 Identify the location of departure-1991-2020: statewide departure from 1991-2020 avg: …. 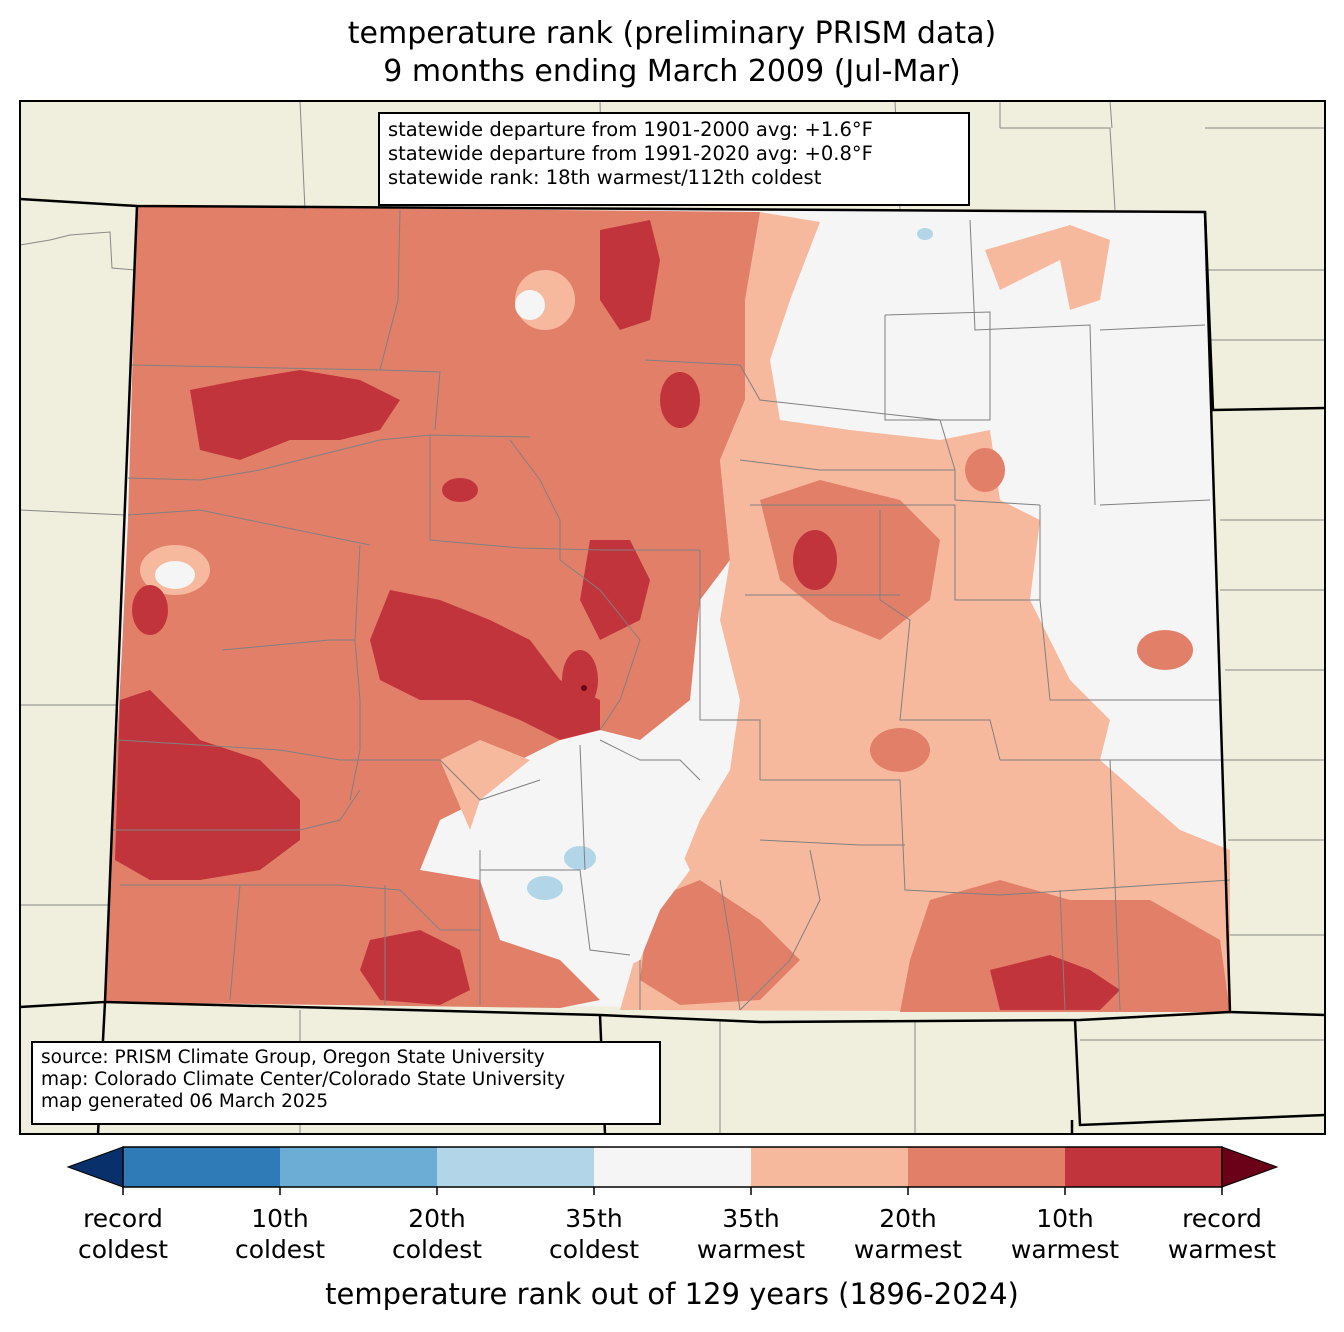
(630, 153).